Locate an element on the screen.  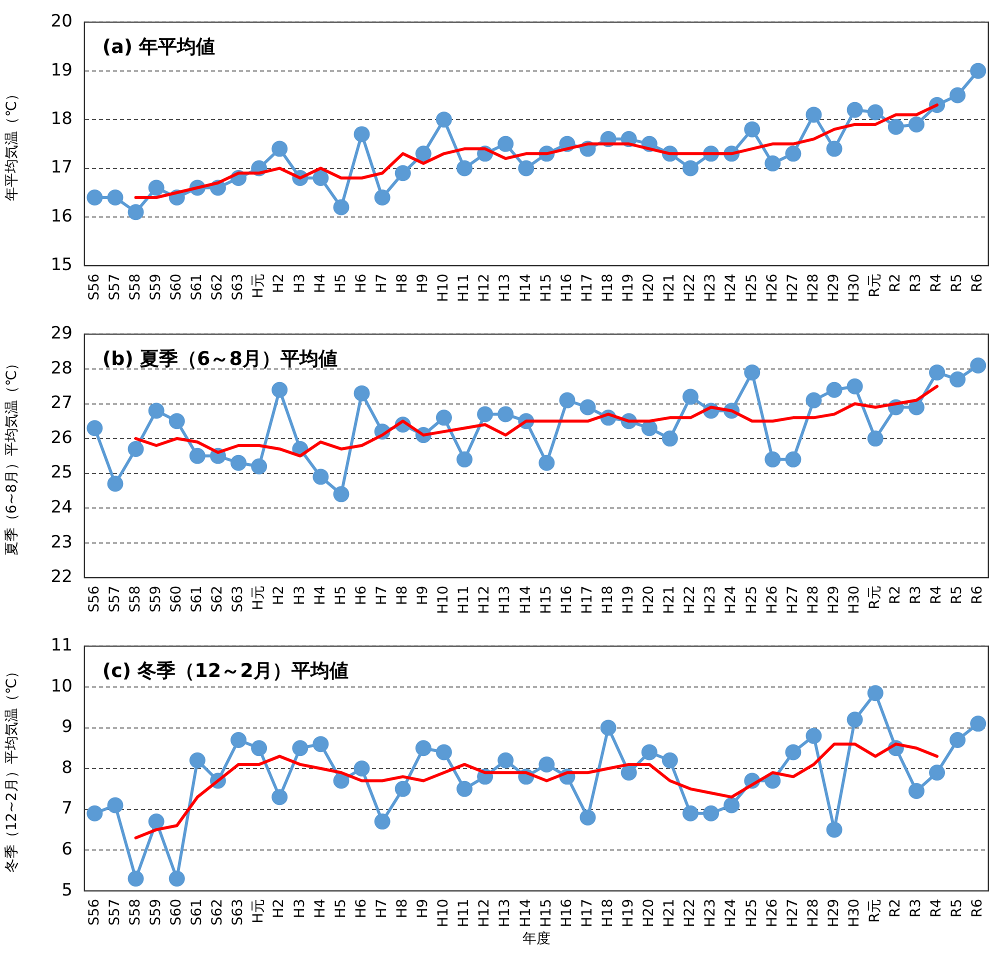
x-axis-title: 年度 is located at coordinates (536, 939).